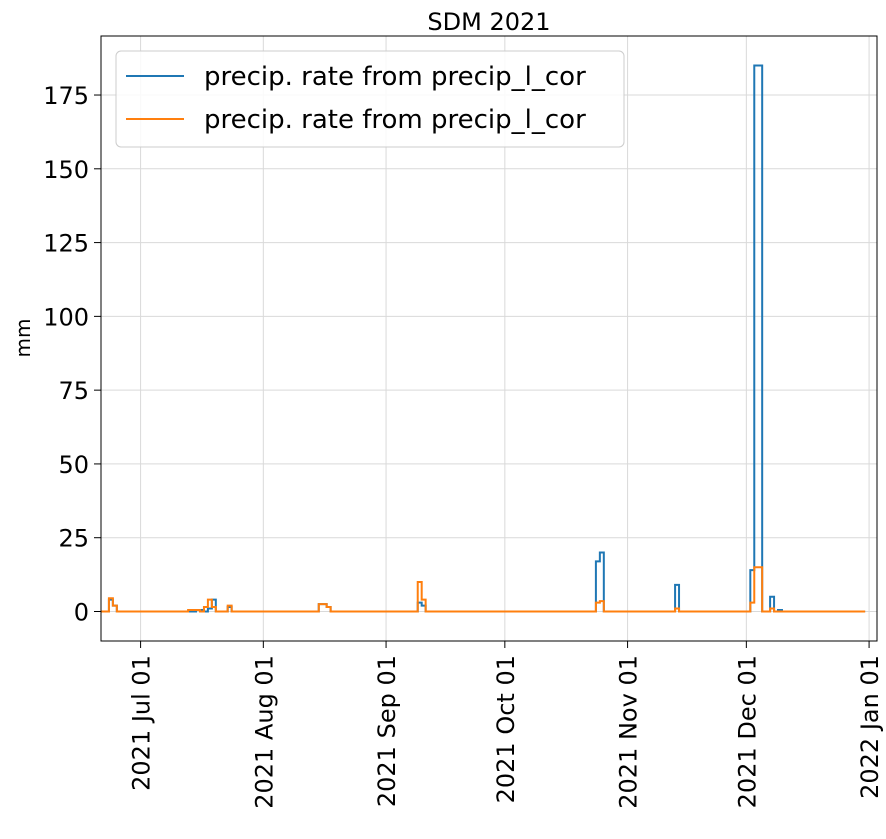 The width and height of the screenshot is (886, 839). What do you see at coordinates (73, 539) in the screenshot?
I see `y-tick-label: 25` at bounding box center [73, 539].